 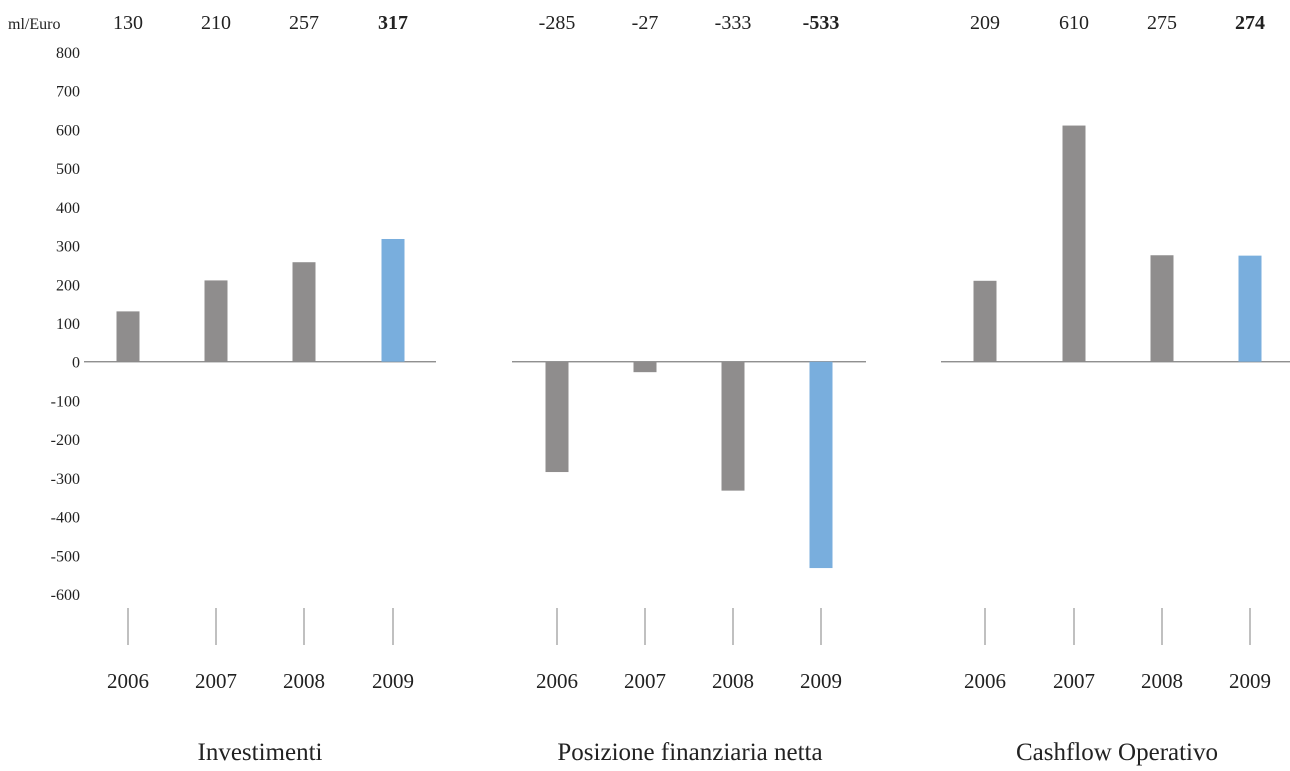 What do you see at coordinates (65, 401) in the screenshot?
I see `y-tick-label: -100` at bounding box center [65, 401].